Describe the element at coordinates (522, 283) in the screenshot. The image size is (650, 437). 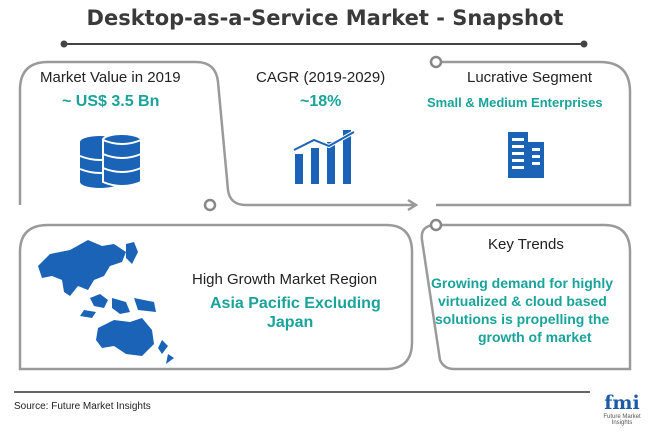
I see `trends-line1: Growing demand for highly` at that location.